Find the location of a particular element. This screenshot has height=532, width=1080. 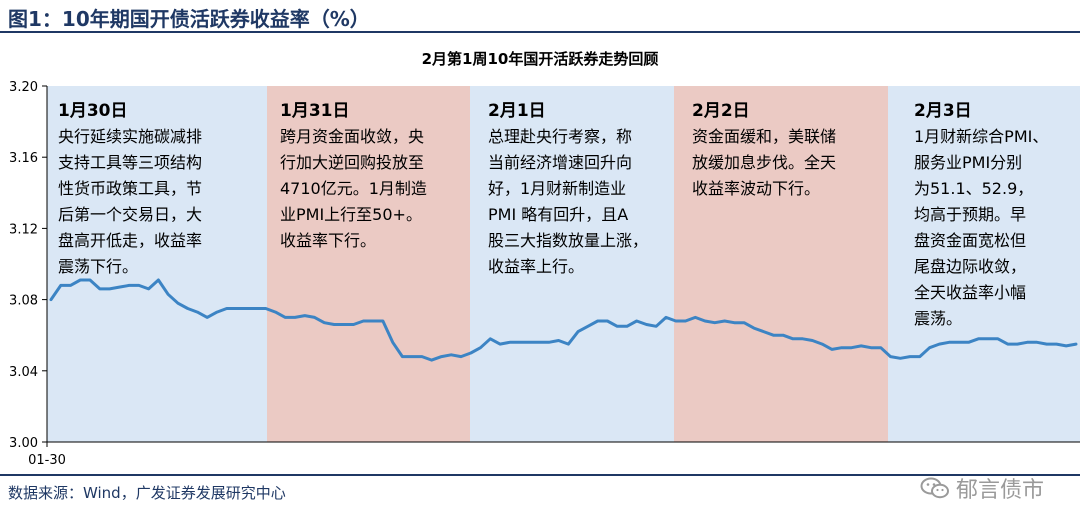

band-annotation-line: 好，1月财新制造业 is located at coordinates (557, 188).